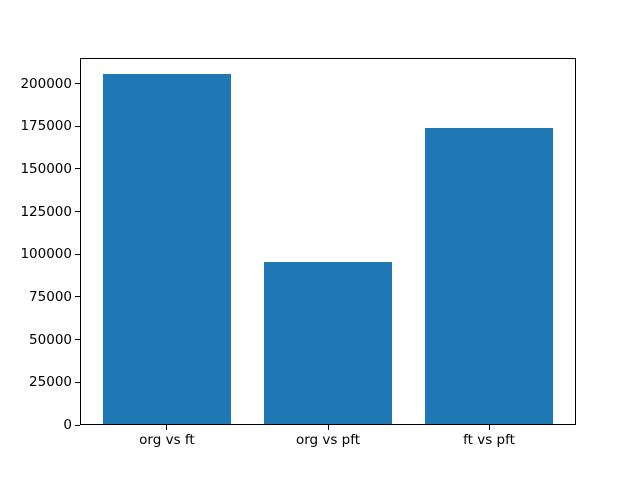  What do you see at coordinates (489, 276) in the screenshot?
I see `bar-ft-vs-pft` at bounding box center [489, 276].